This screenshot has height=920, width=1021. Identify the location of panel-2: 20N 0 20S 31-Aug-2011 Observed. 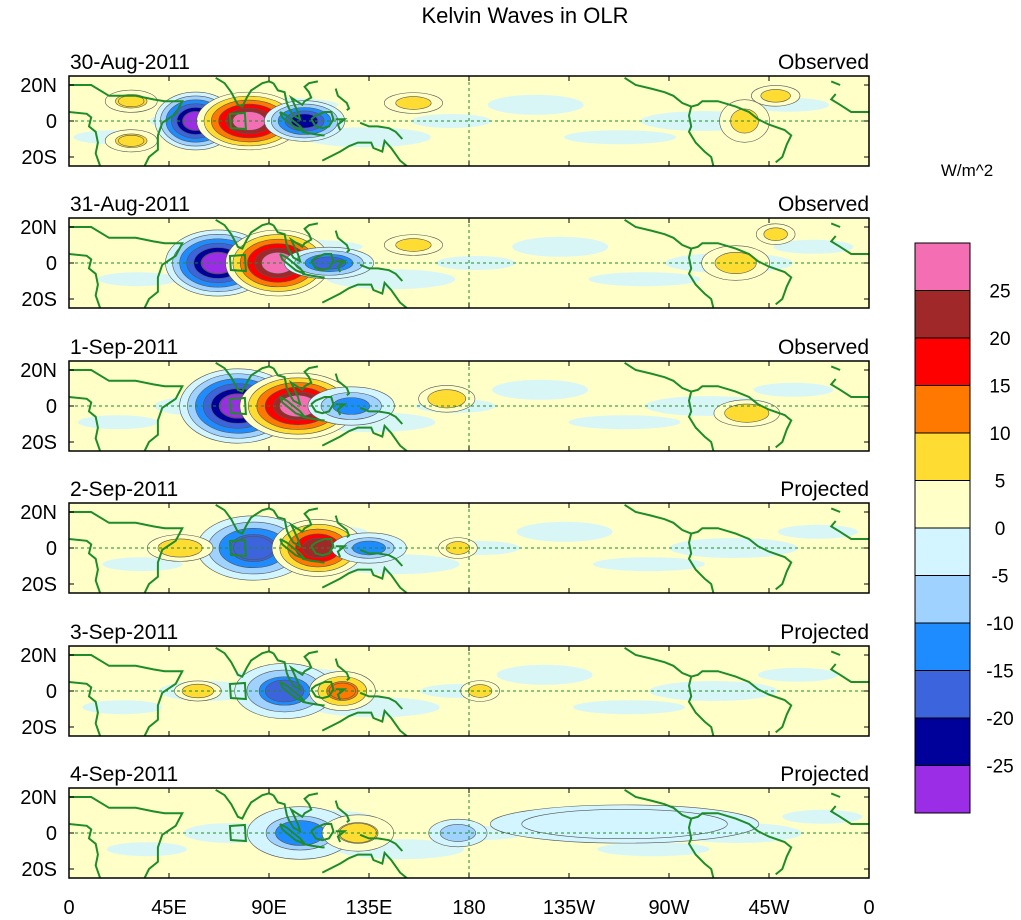
(445, 252).